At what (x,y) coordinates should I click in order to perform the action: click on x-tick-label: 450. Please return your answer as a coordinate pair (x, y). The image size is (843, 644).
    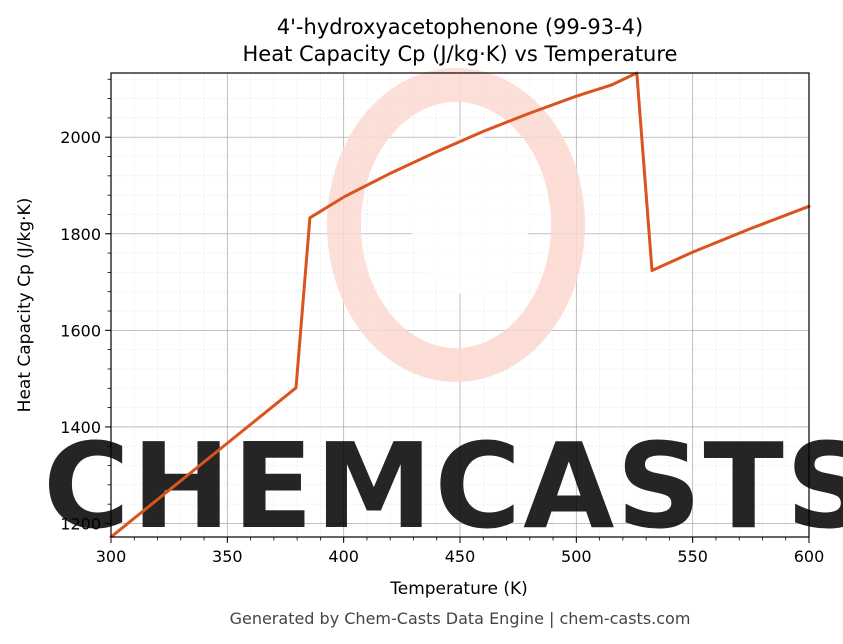
    Looking at the image, I should click on (460, 556).